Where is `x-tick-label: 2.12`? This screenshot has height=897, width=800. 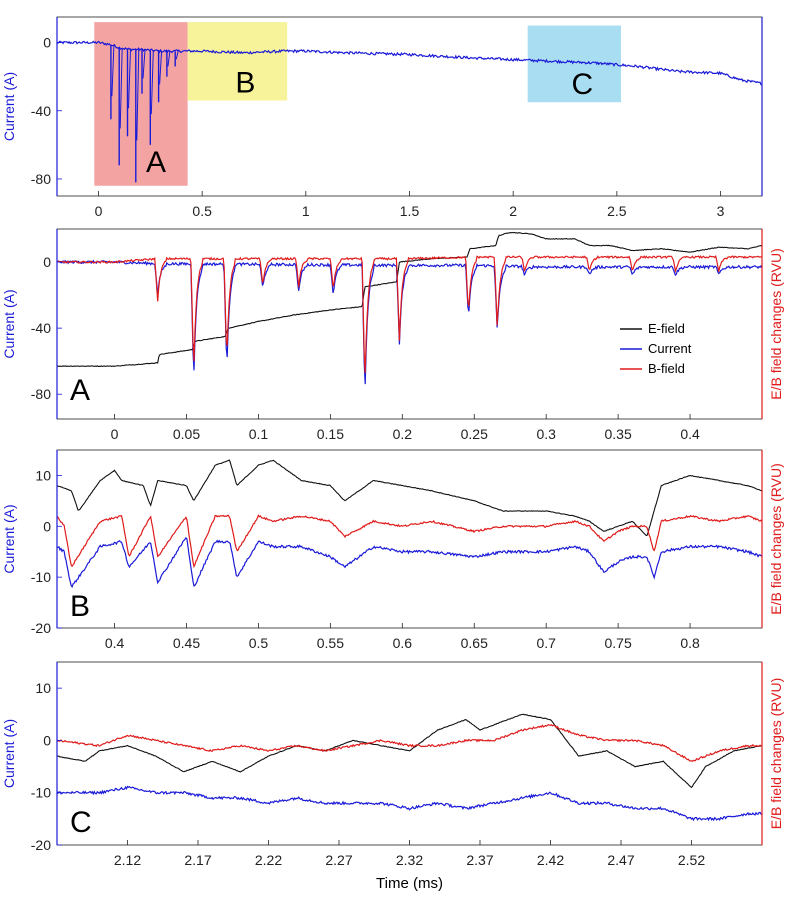 x-tick-label: 2.12 is located at coordinates (127, 860).